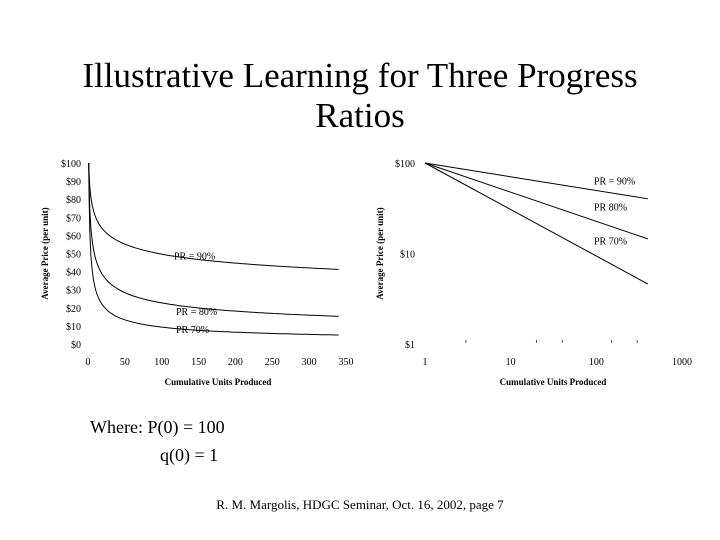  Describe the element at coordinates (73, 255) in the screenshot. I see `y-tick-label: $50` at that location.